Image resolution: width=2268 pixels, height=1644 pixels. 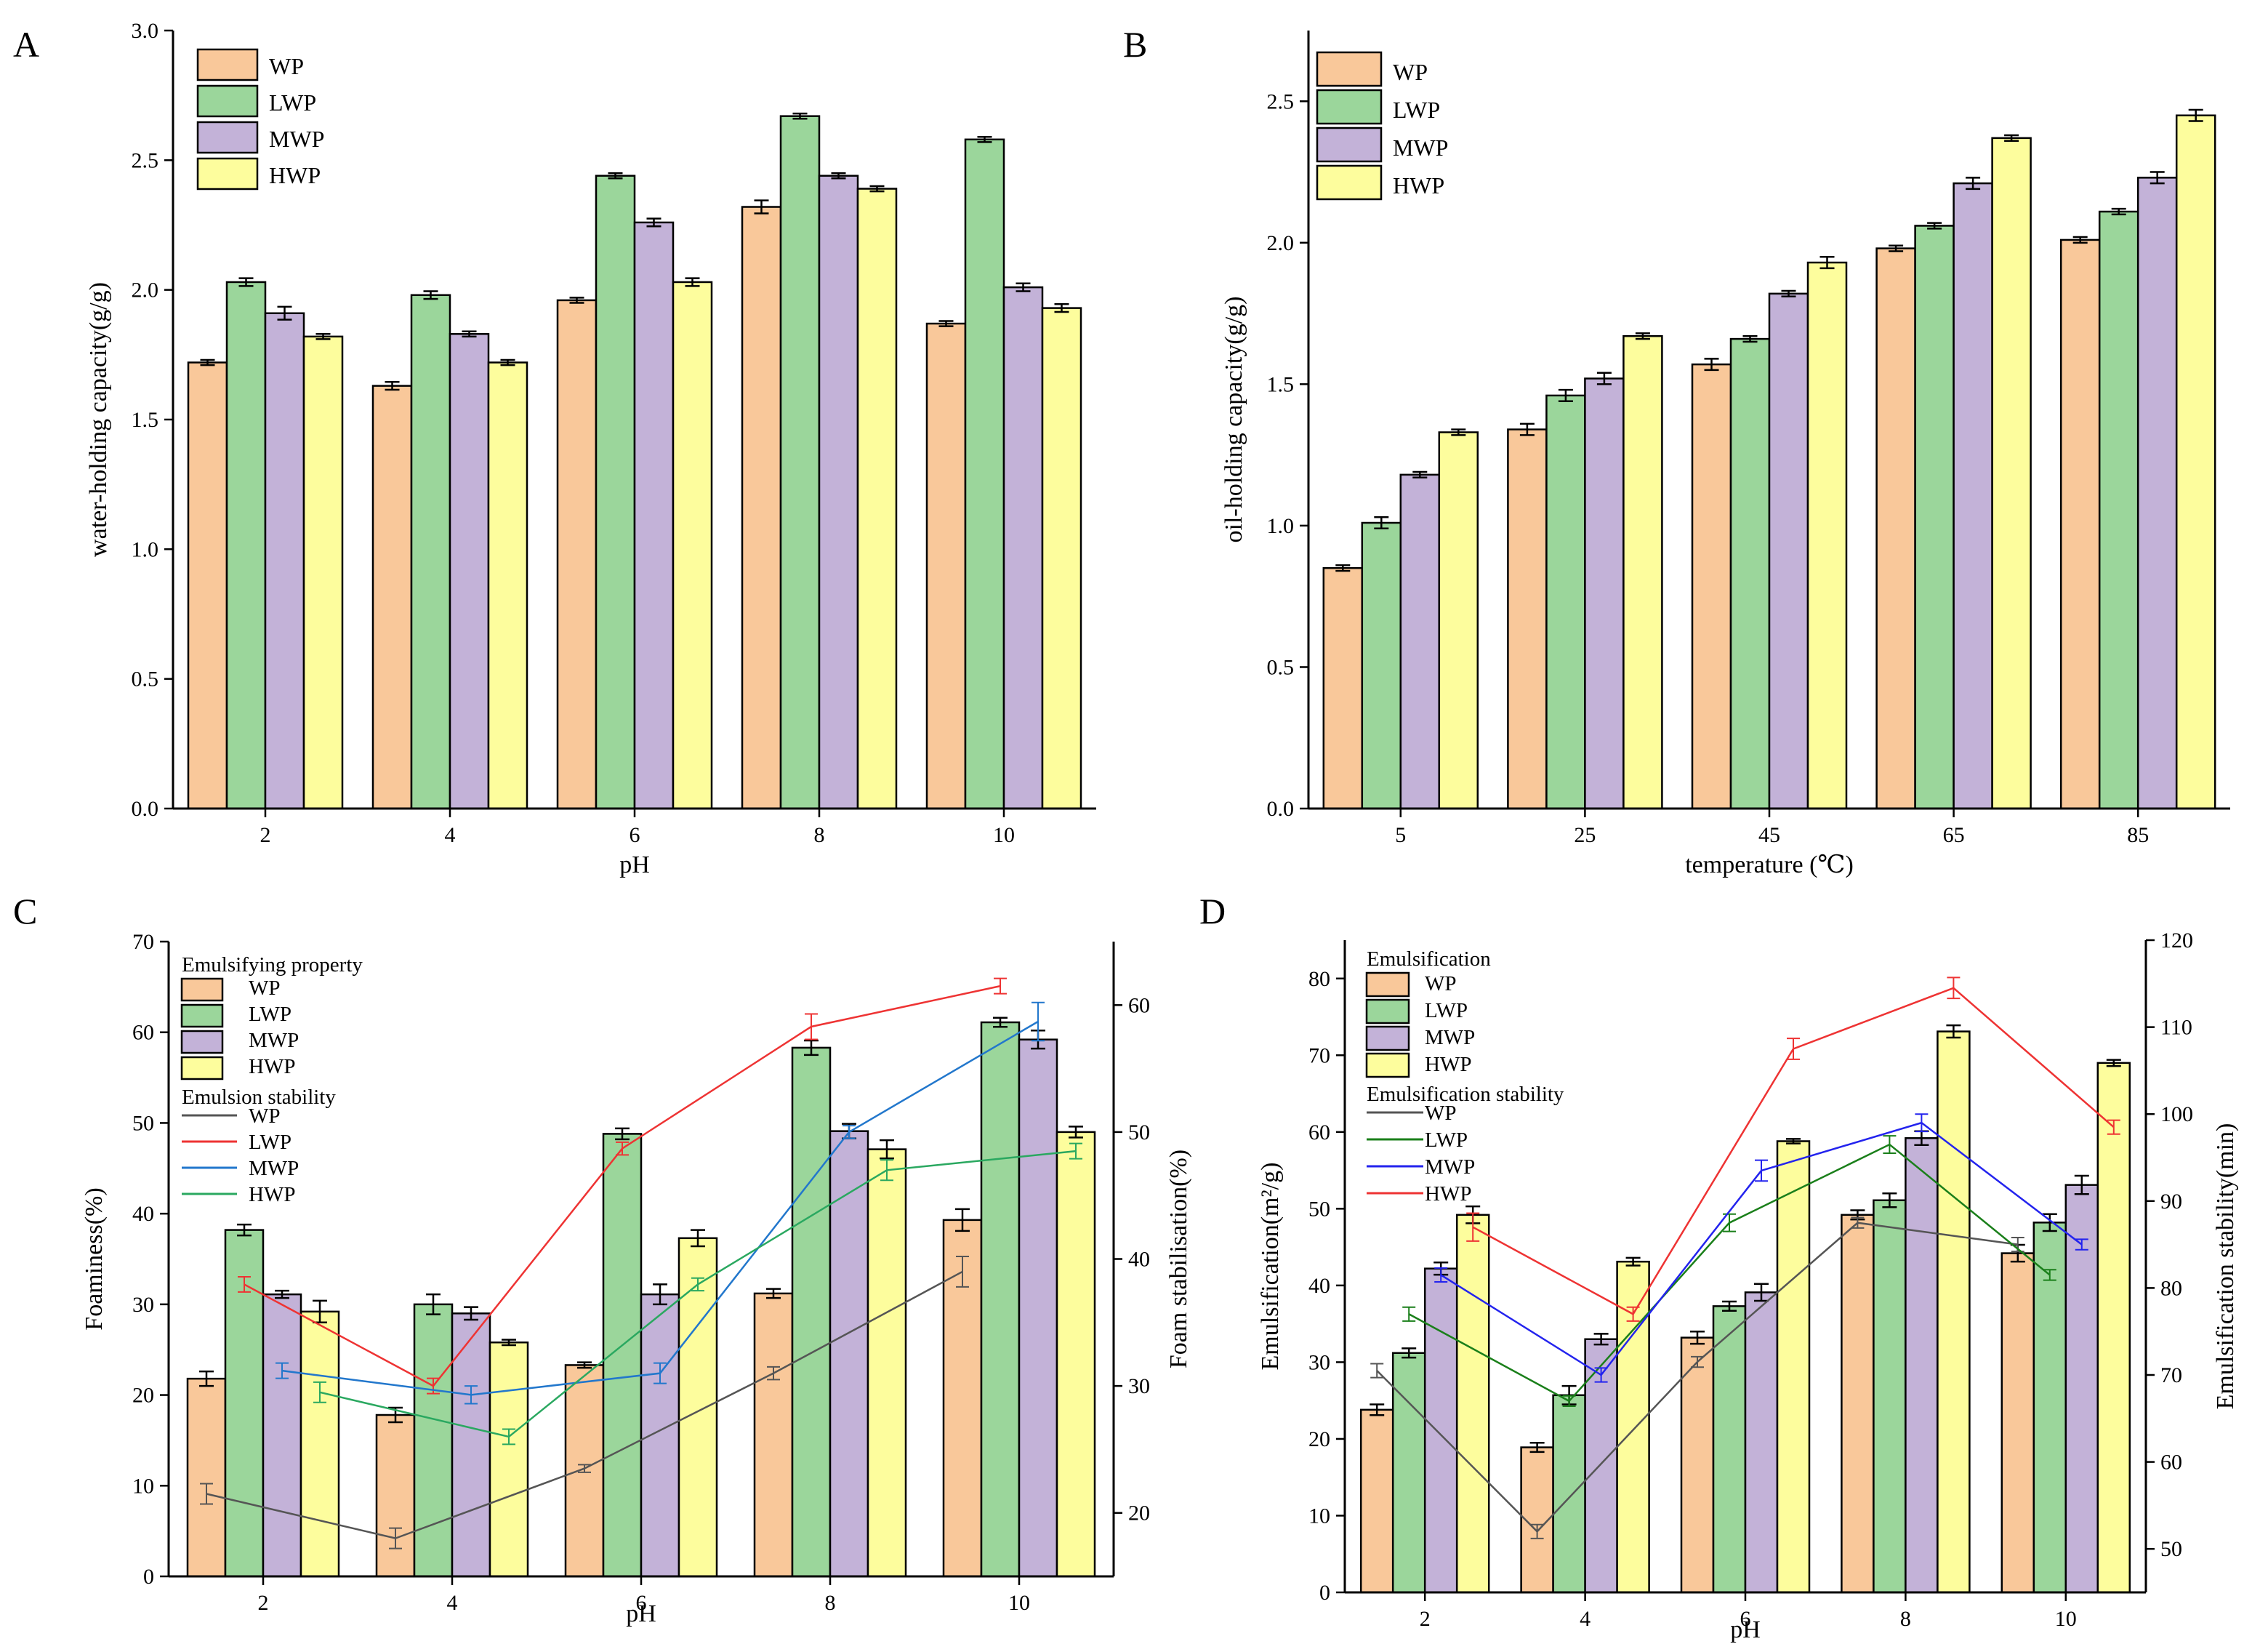 What do you see at coordinates (143, 1123) in the screenshot?
I see `y-tick-label: 50` at bounding box center [143, 1123].